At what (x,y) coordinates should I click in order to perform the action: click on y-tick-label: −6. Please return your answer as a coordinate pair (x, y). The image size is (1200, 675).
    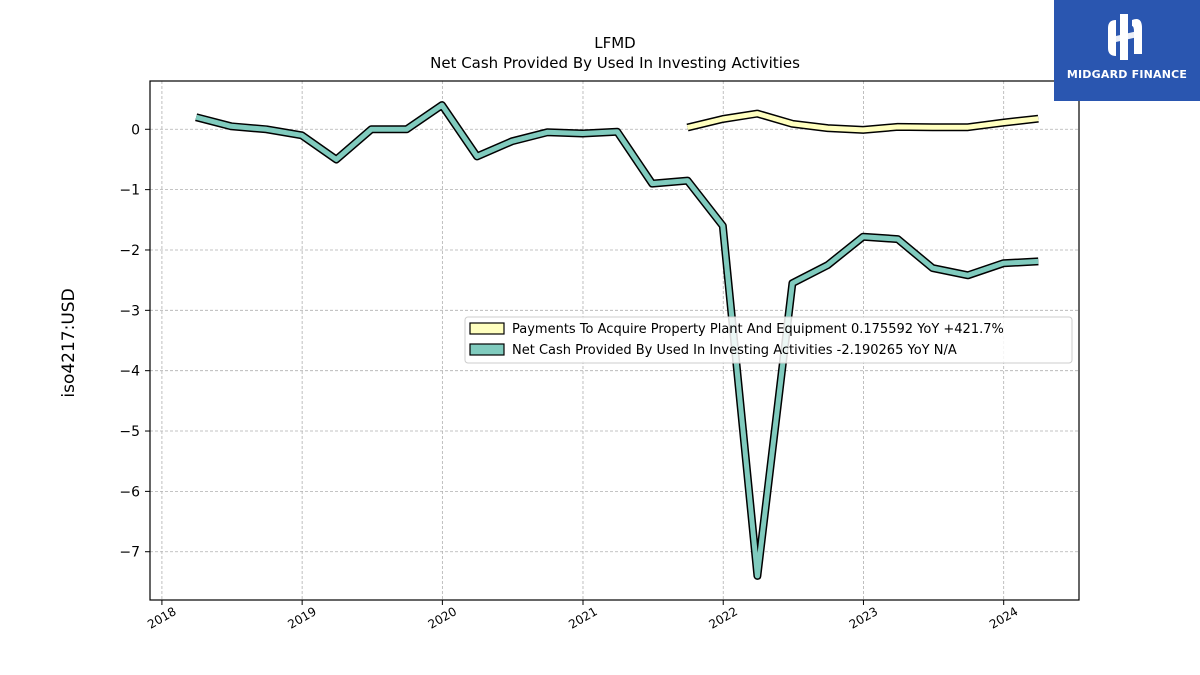
    Looking at the image, I should click on (129, 492).